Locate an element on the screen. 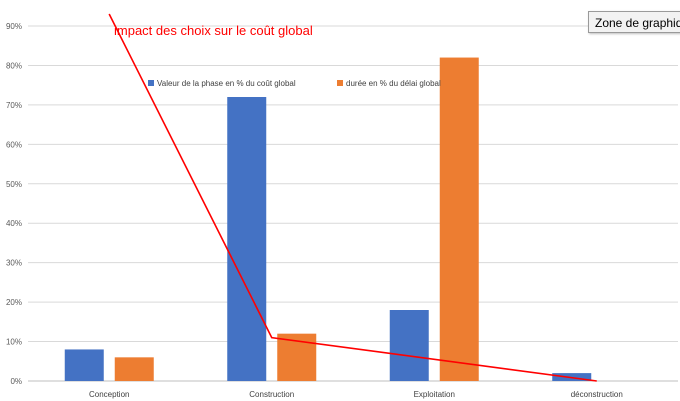 The image size is (680, 401). y-tick-label: 0% is located at coordinates (16, 381).